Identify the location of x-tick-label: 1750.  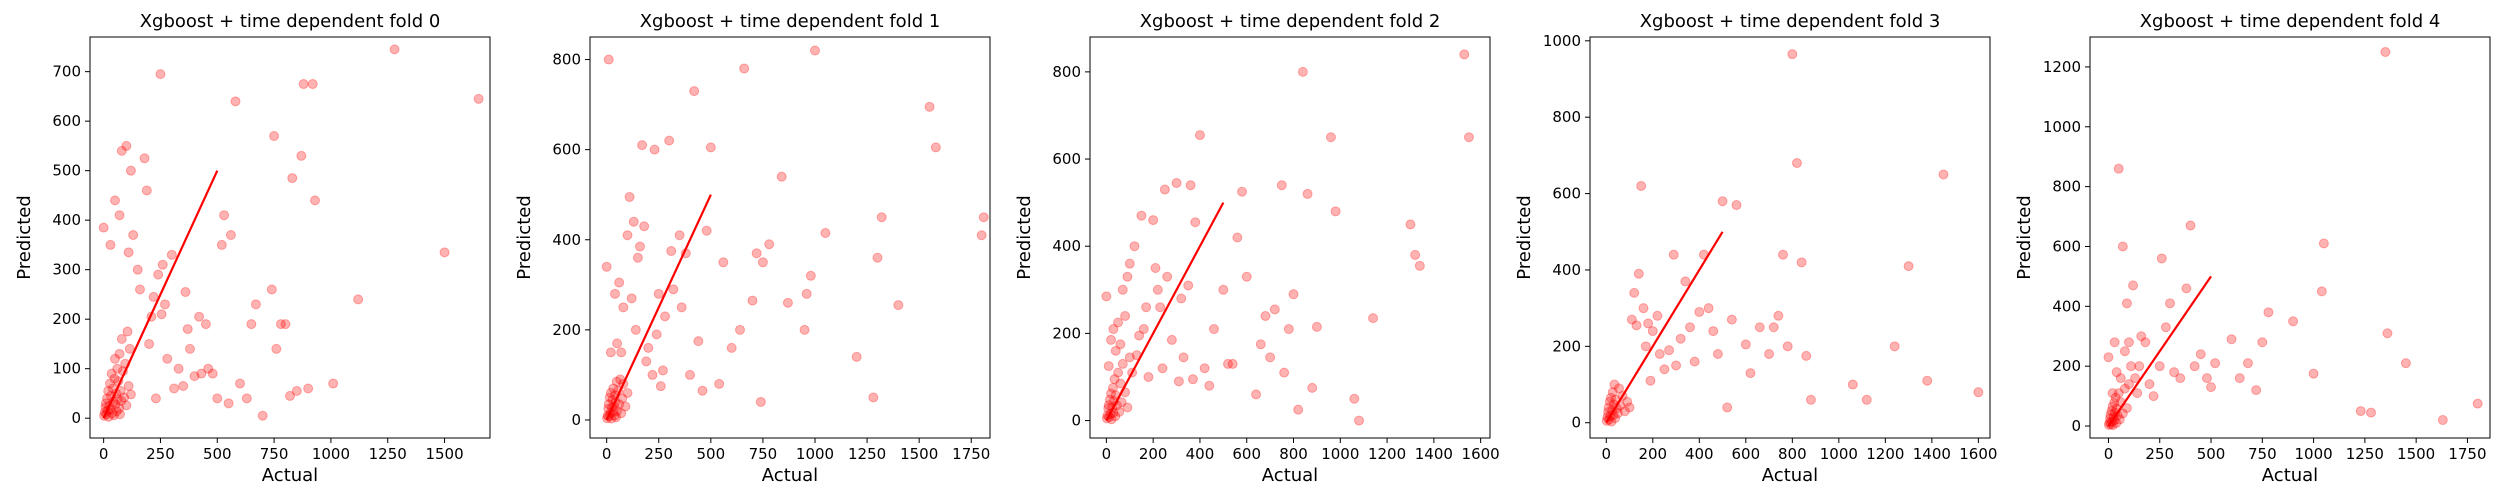
(2467, 454).